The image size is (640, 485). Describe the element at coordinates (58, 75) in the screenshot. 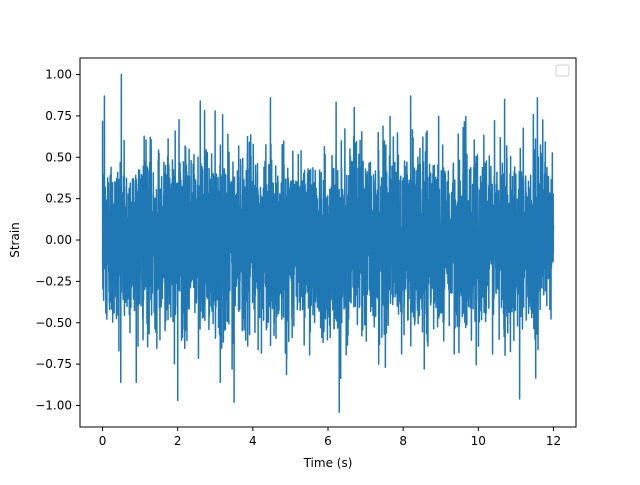

I see `y-tick-label: 1.00` at that location.